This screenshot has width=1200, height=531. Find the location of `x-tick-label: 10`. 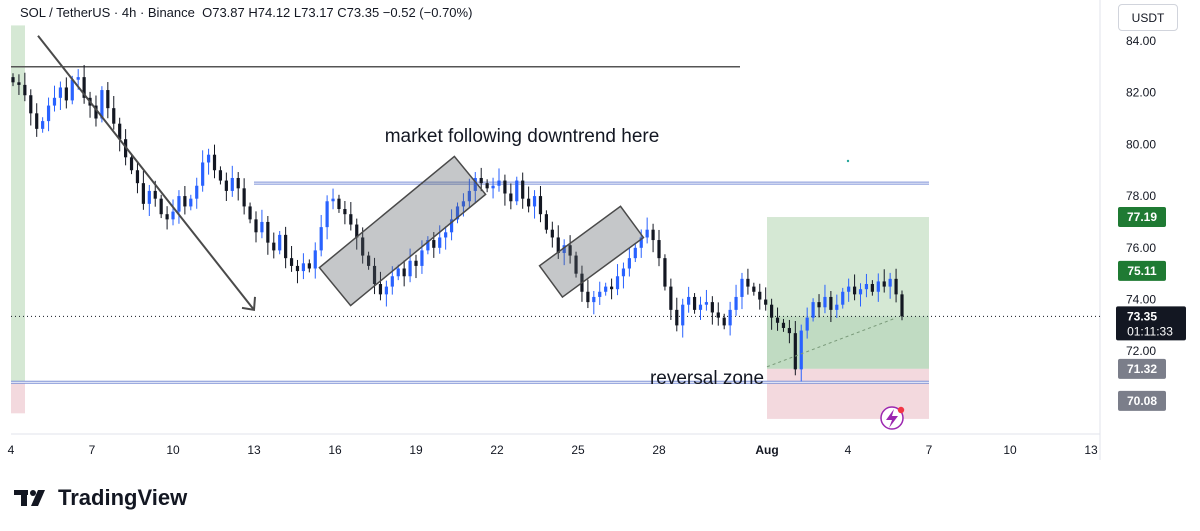

x-tick-label: 10 is located at coordinates (173, 450).